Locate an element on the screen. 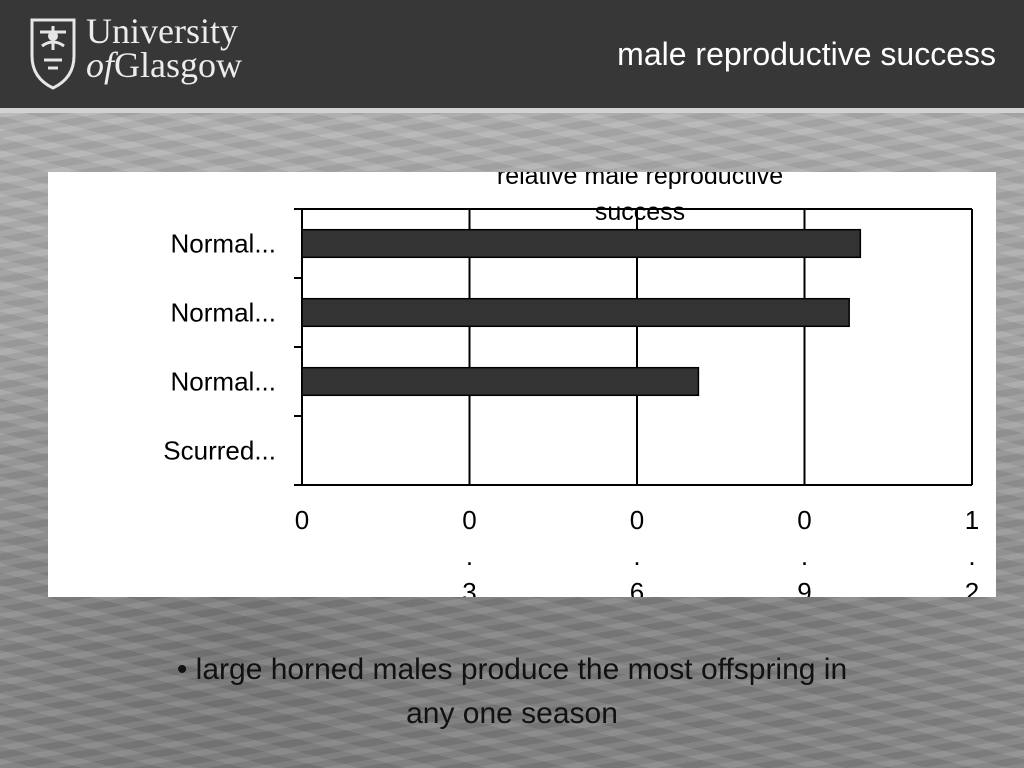 This screenshot has height=768, width=1024. x-tick-label: 1.2 is located at coordinates (972, 551).